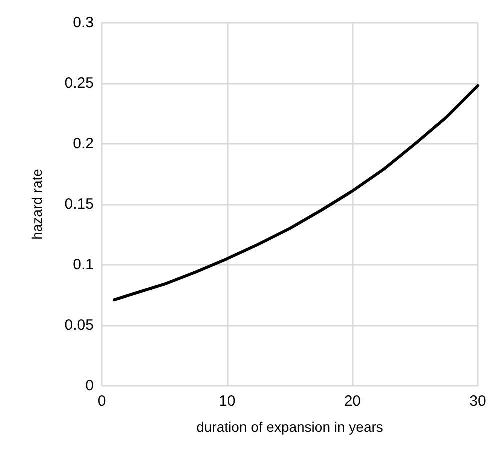  I want to click on y-tick-label: 0.05, so click(79, 325).